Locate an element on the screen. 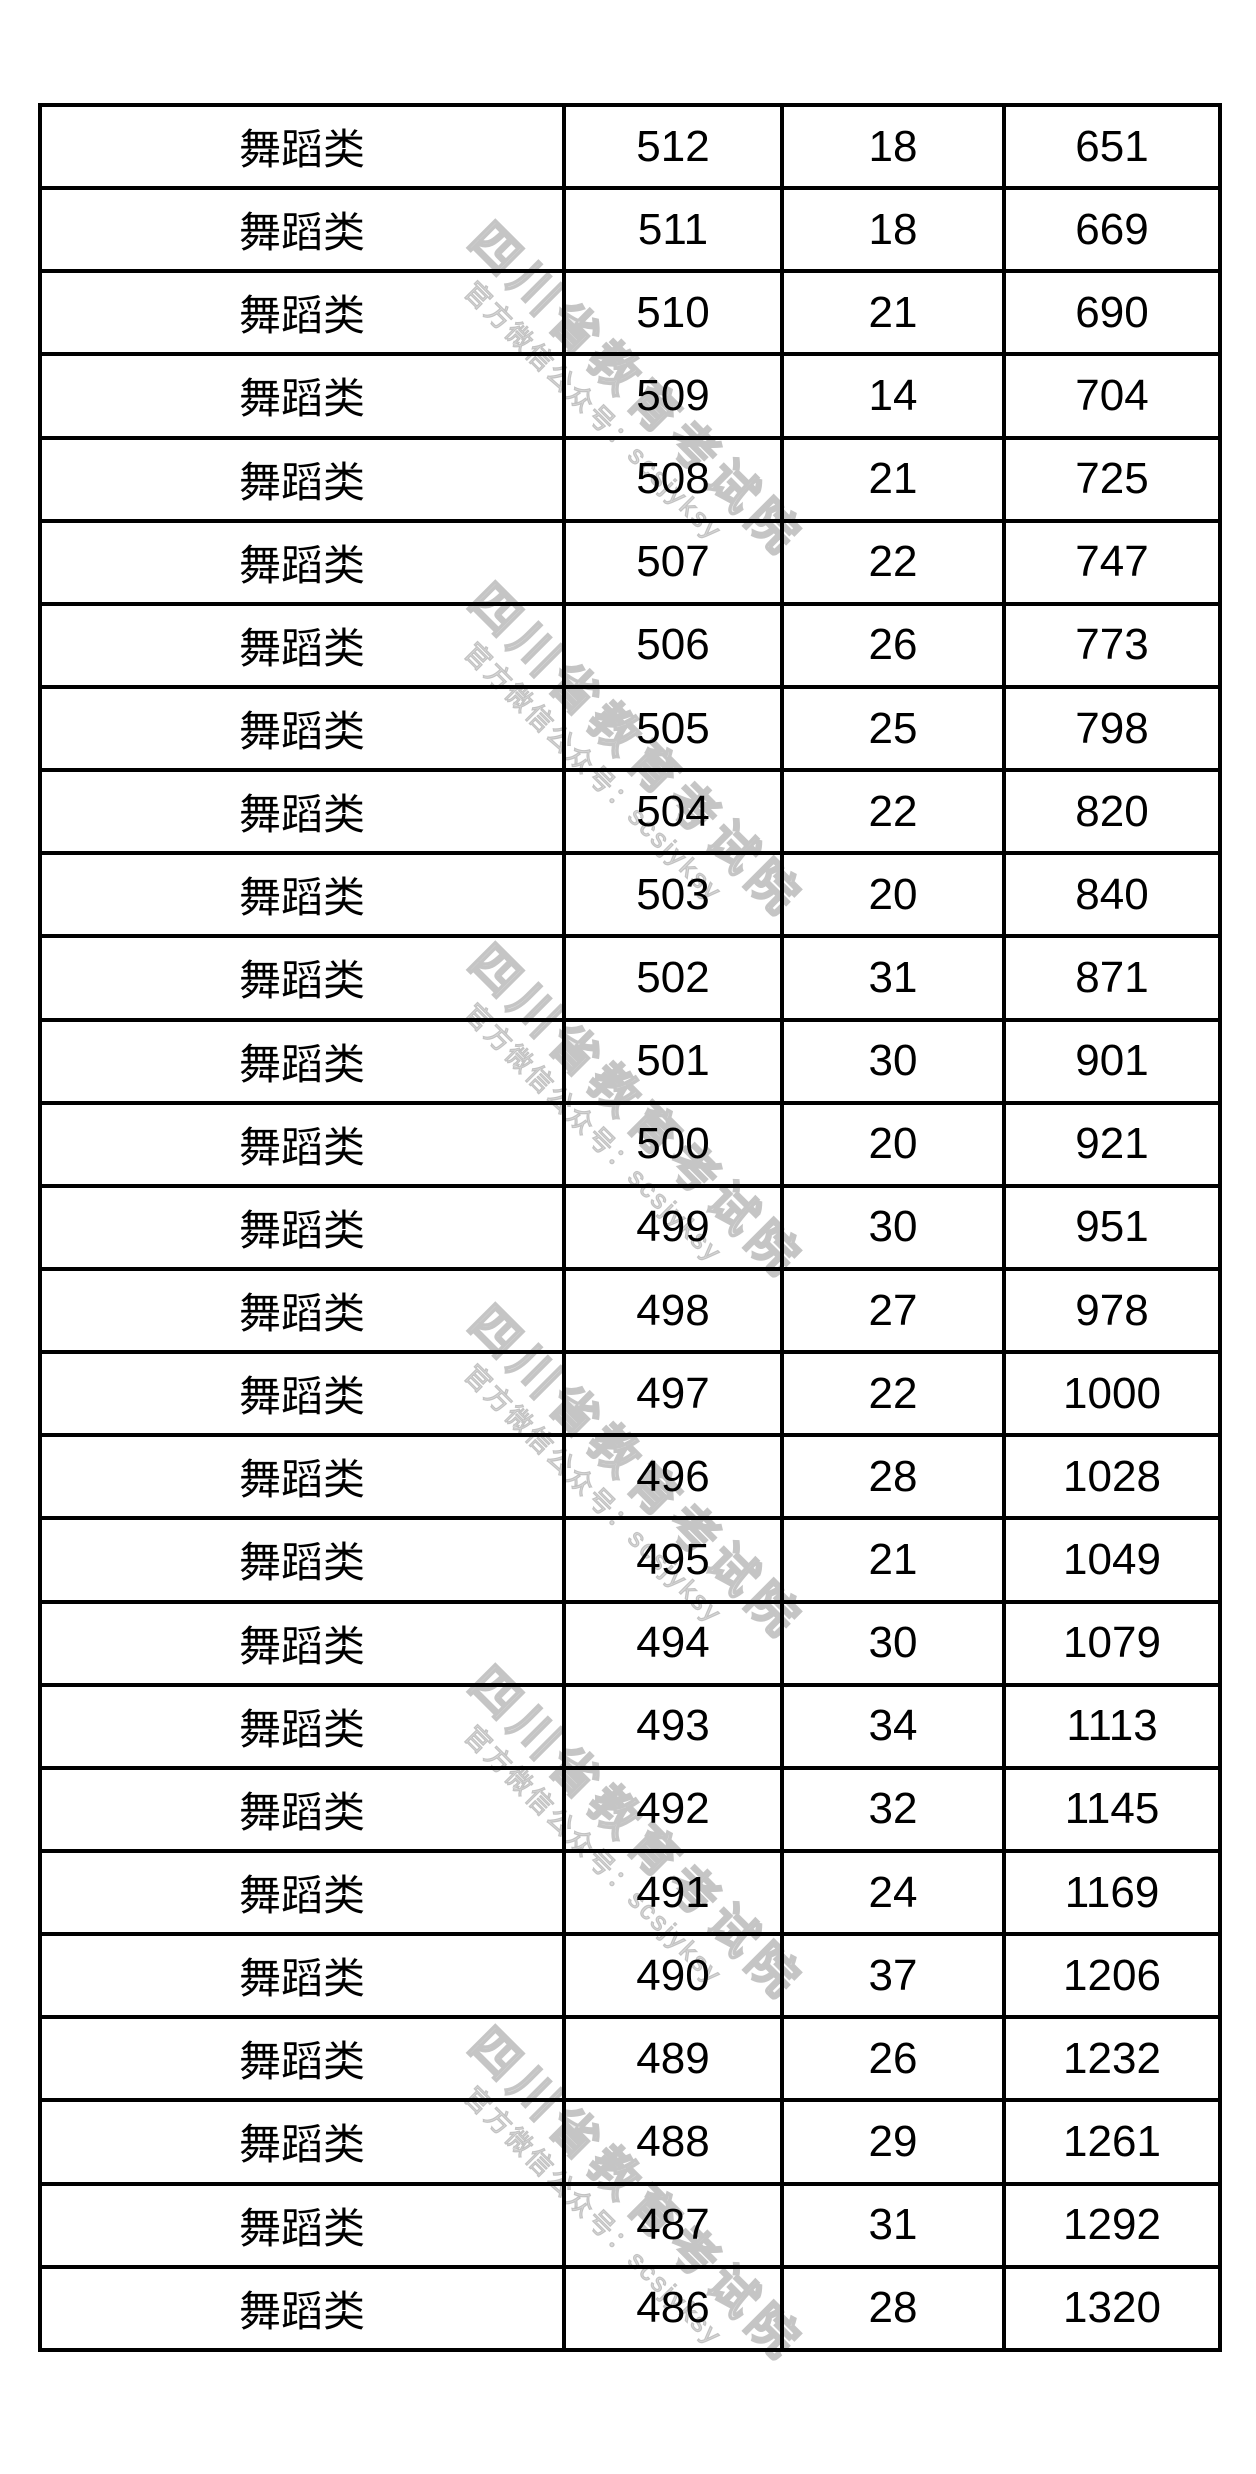 The height and width of the screenshot is (2474, 1256). cumulative-cell: 901 is located at coordinates (1112, 1061).